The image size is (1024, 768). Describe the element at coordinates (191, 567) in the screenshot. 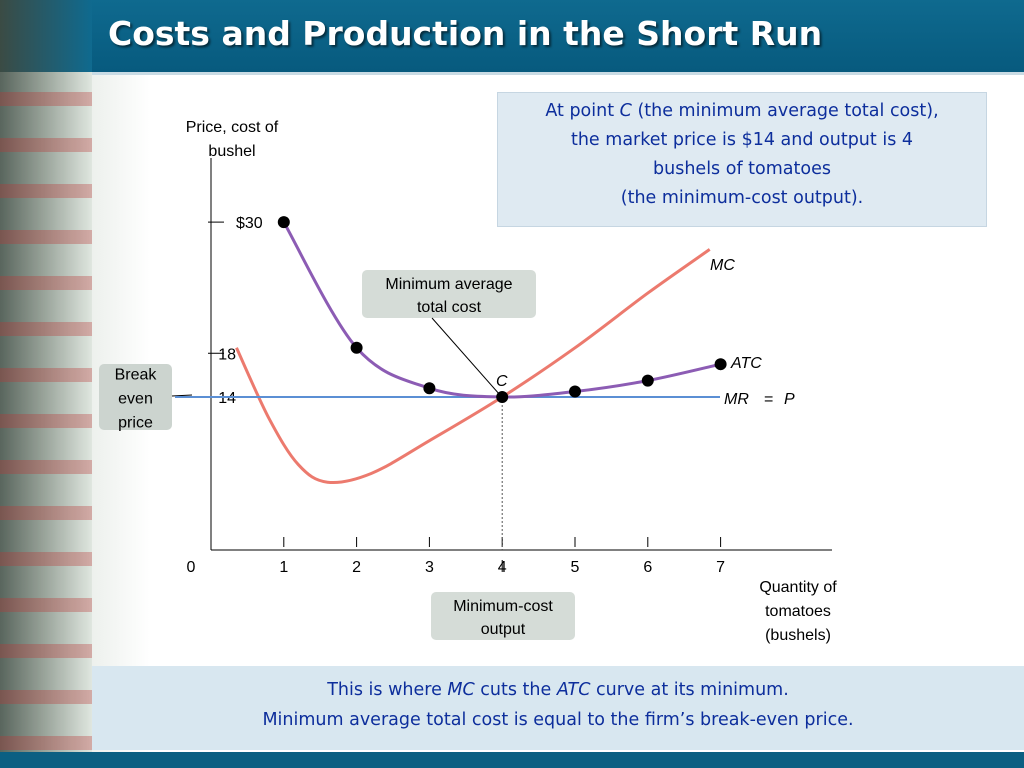

I see `origin-label: 0` at that location.